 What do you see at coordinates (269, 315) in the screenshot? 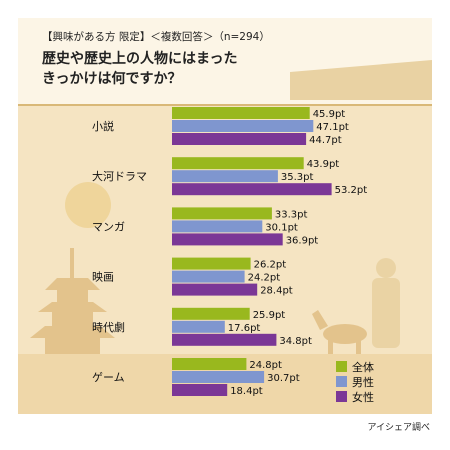
I see `data-label: 25.9pt` at bounding box center [269, 315].